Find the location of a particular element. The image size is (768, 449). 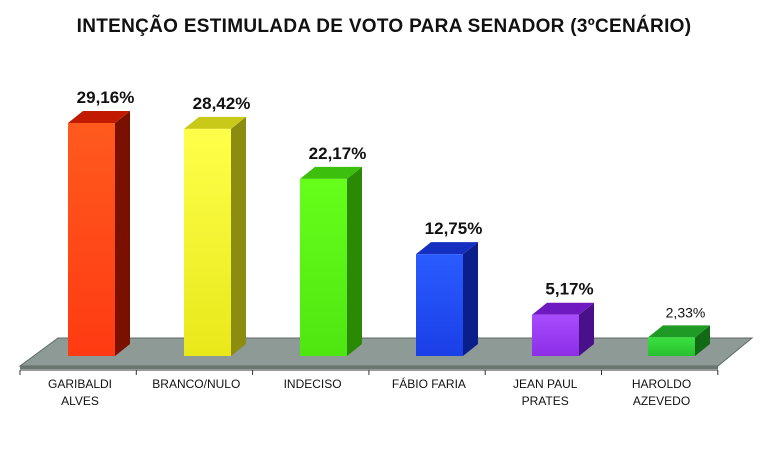

category-label-5-1: AZEVEDO is located at coordinates (661, 401).